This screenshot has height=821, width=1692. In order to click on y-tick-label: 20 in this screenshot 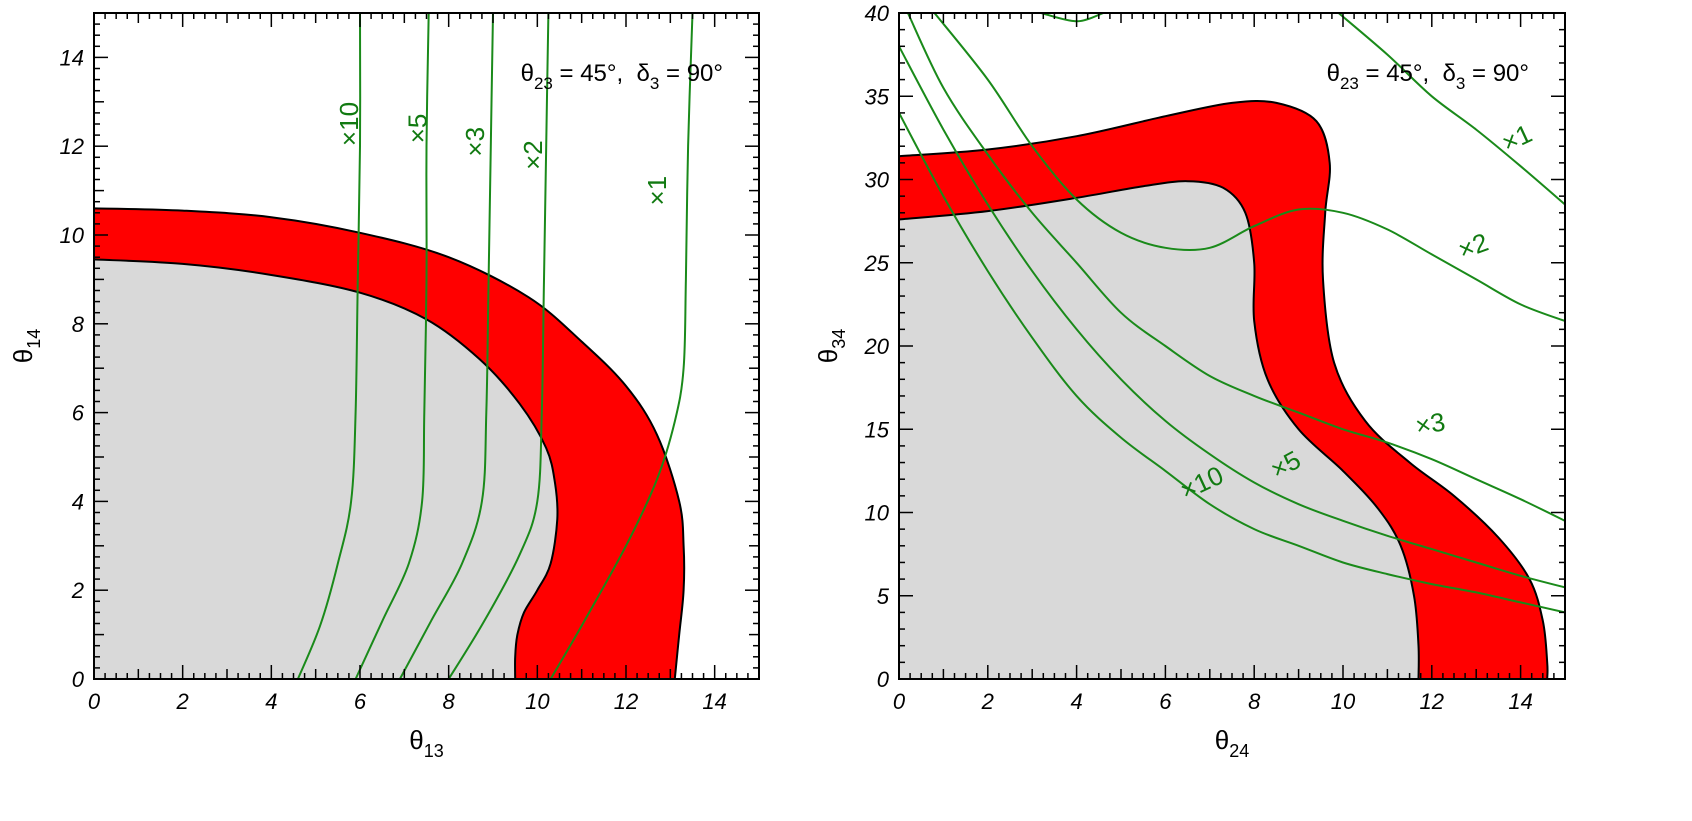, I will do `click(877, 346)`.